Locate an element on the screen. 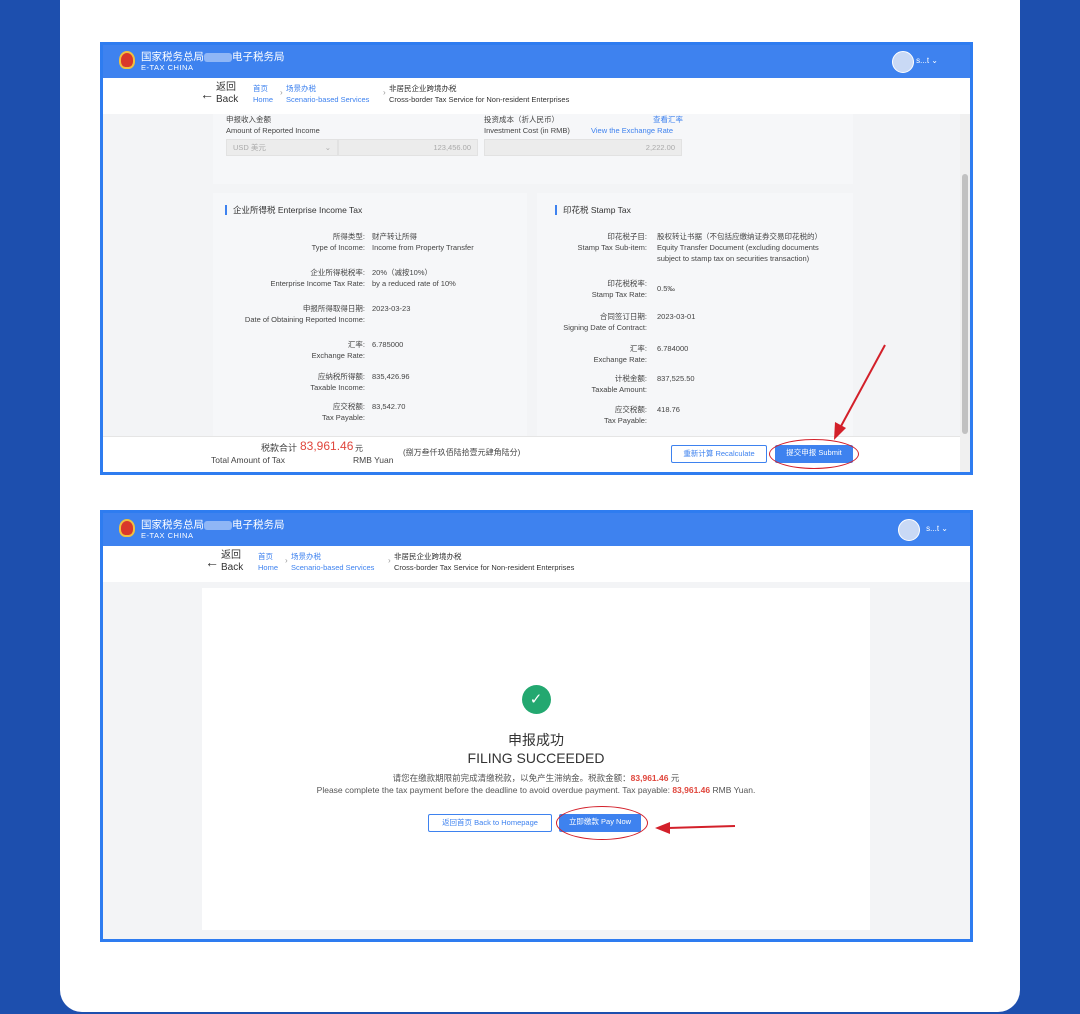 This screenshot has width=1080, height=1014. field-label: 印花税子目: is located at coordinates (627, 236).